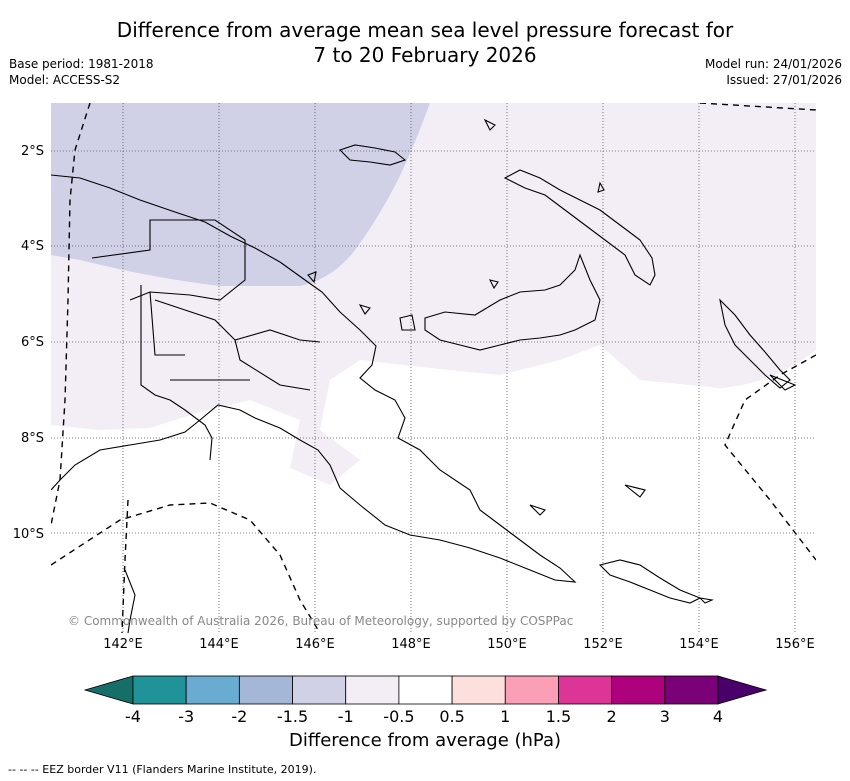  I want to click on colorbar-tick: 0.5, so click(451, 716).